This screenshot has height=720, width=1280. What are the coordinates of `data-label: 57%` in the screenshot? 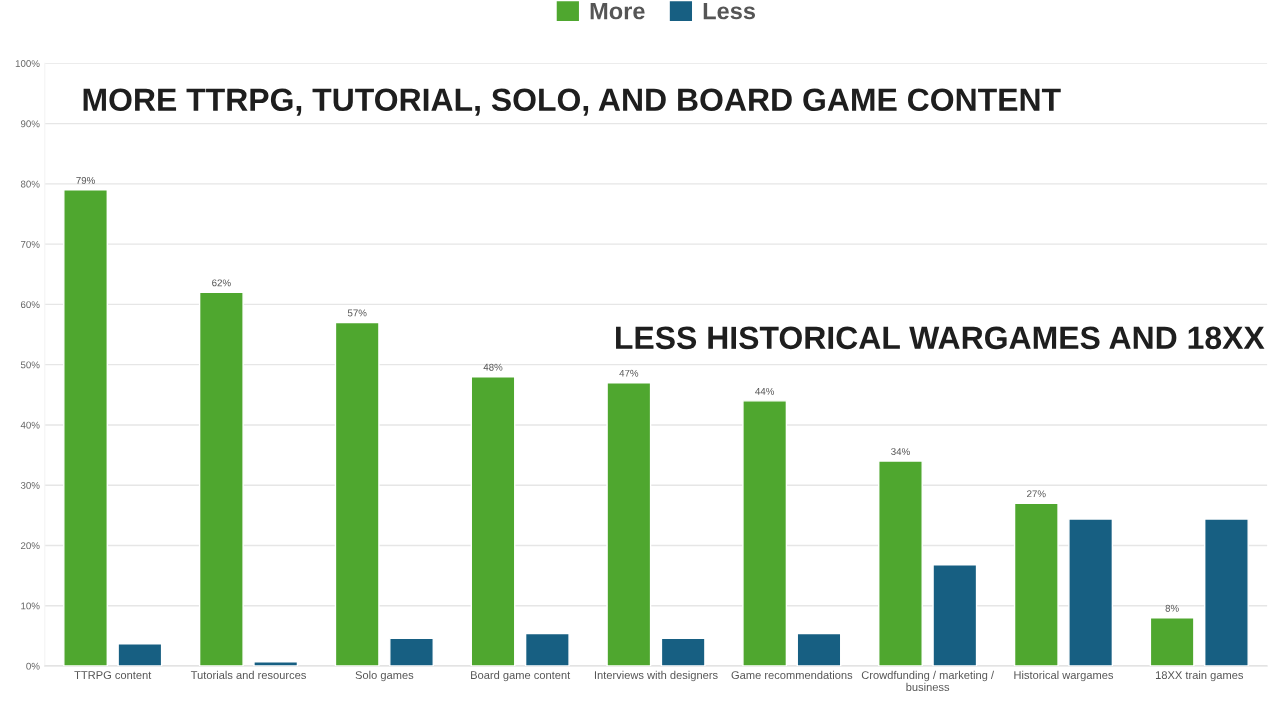 It's located at (357, 313).